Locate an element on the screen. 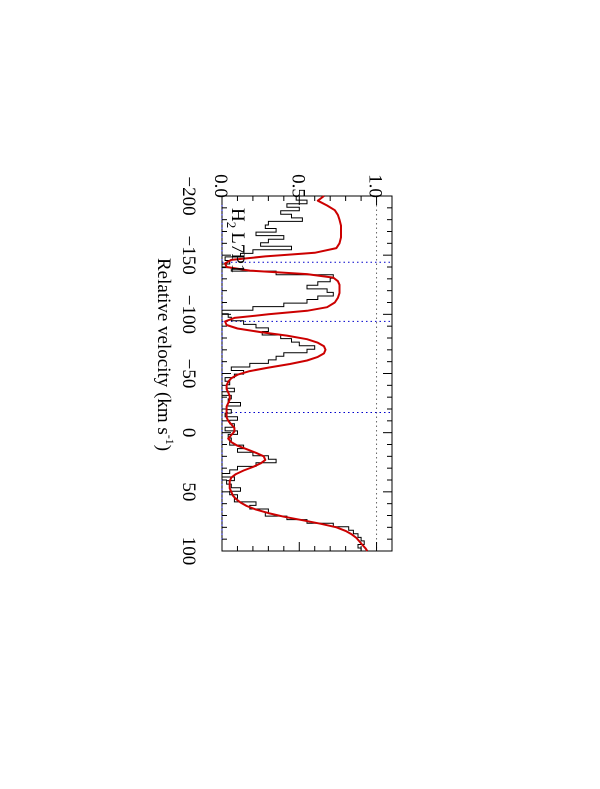 This screenshot has width=600, height=789. x-axis-label-sup: -1 is located at coordinates (170, 440).